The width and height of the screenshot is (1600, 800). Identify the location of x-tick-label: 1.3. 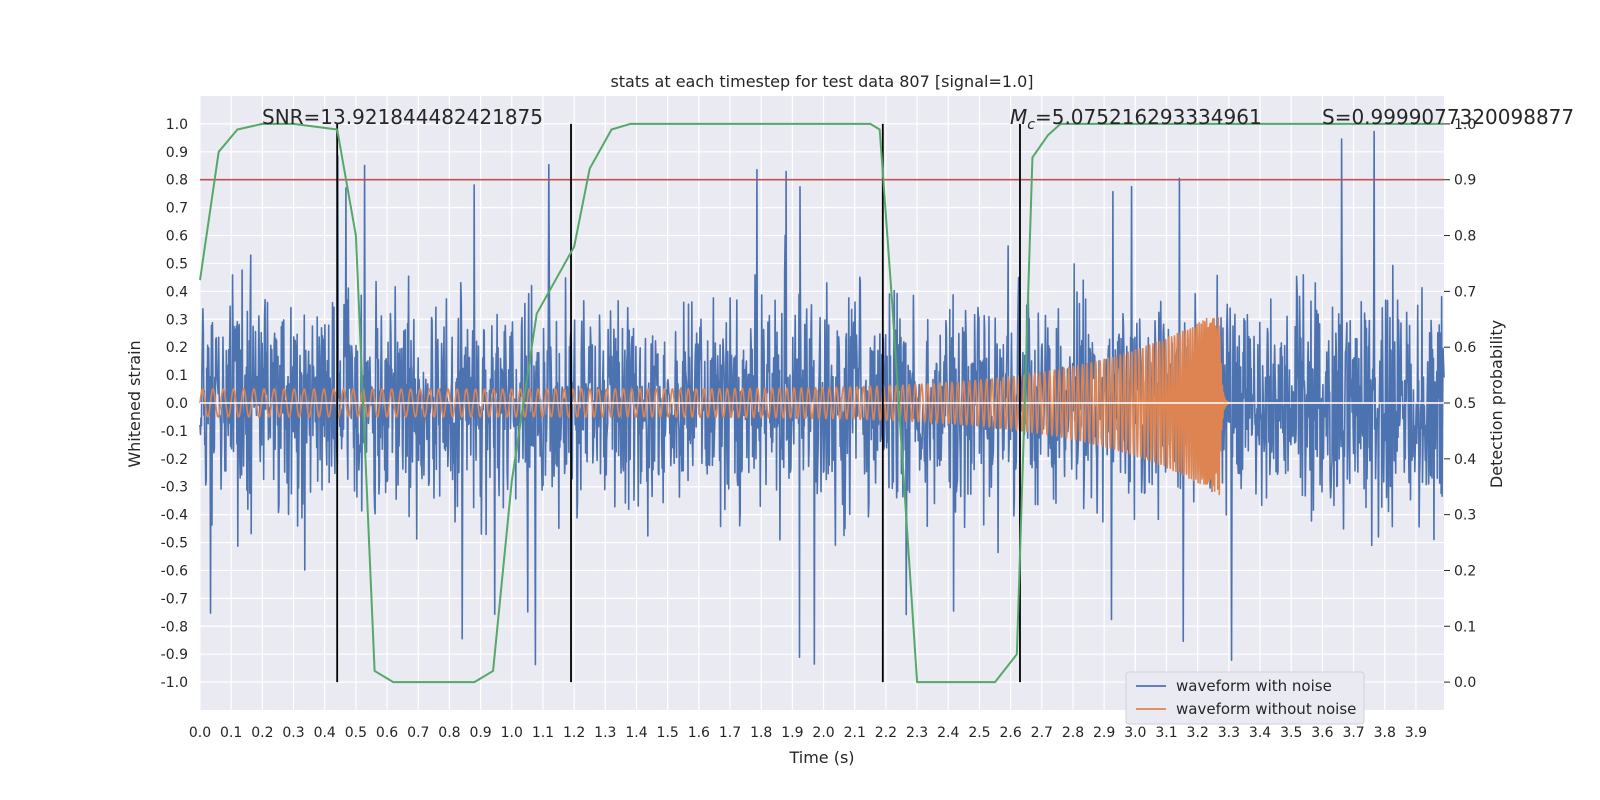
(605, 733).